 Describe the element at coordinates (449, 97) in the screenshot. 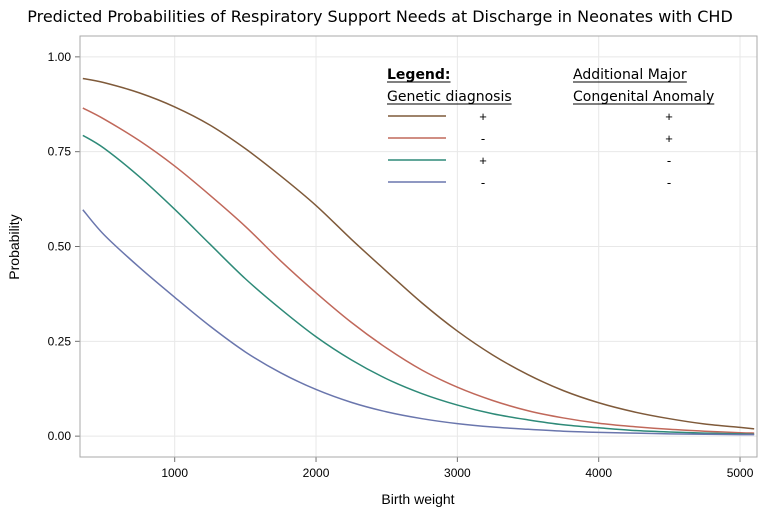

I see `legend-genetic-diagnosis-header: Genetic diagnosis` at that location.